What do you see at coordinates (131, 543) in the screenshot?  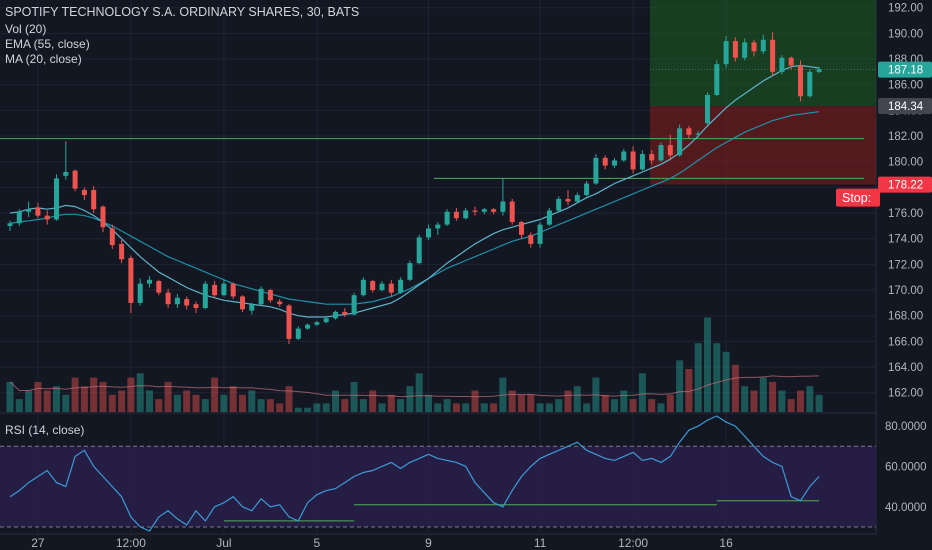 I see `time-tick-label: 12:00` at bounding box center [131, 543].